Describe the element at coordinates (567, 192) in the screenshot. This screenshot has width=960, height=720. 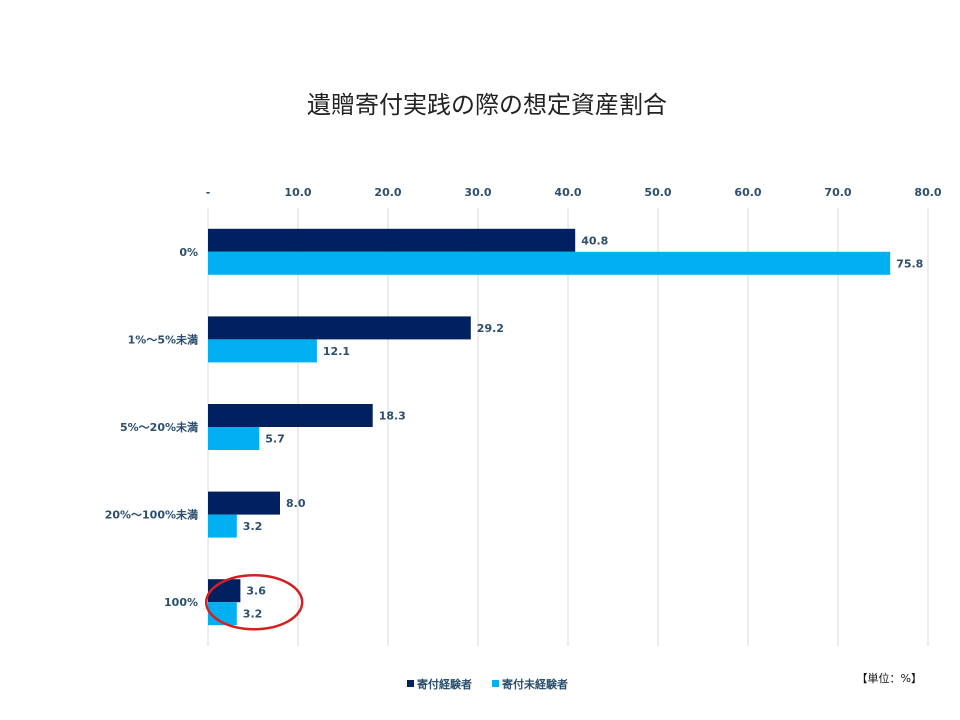
I see `x-tick-label: 40.0` at that location.